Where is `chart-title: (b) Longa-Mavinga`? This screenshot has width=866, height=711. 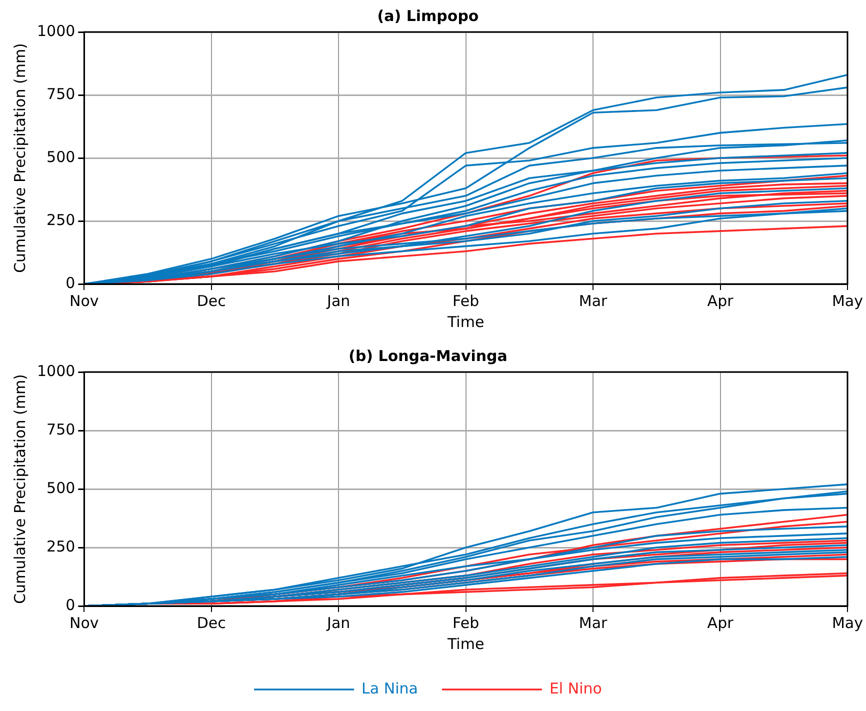
chart-title: (b) Longa-Mavinga is located at coordinates (428, 355).